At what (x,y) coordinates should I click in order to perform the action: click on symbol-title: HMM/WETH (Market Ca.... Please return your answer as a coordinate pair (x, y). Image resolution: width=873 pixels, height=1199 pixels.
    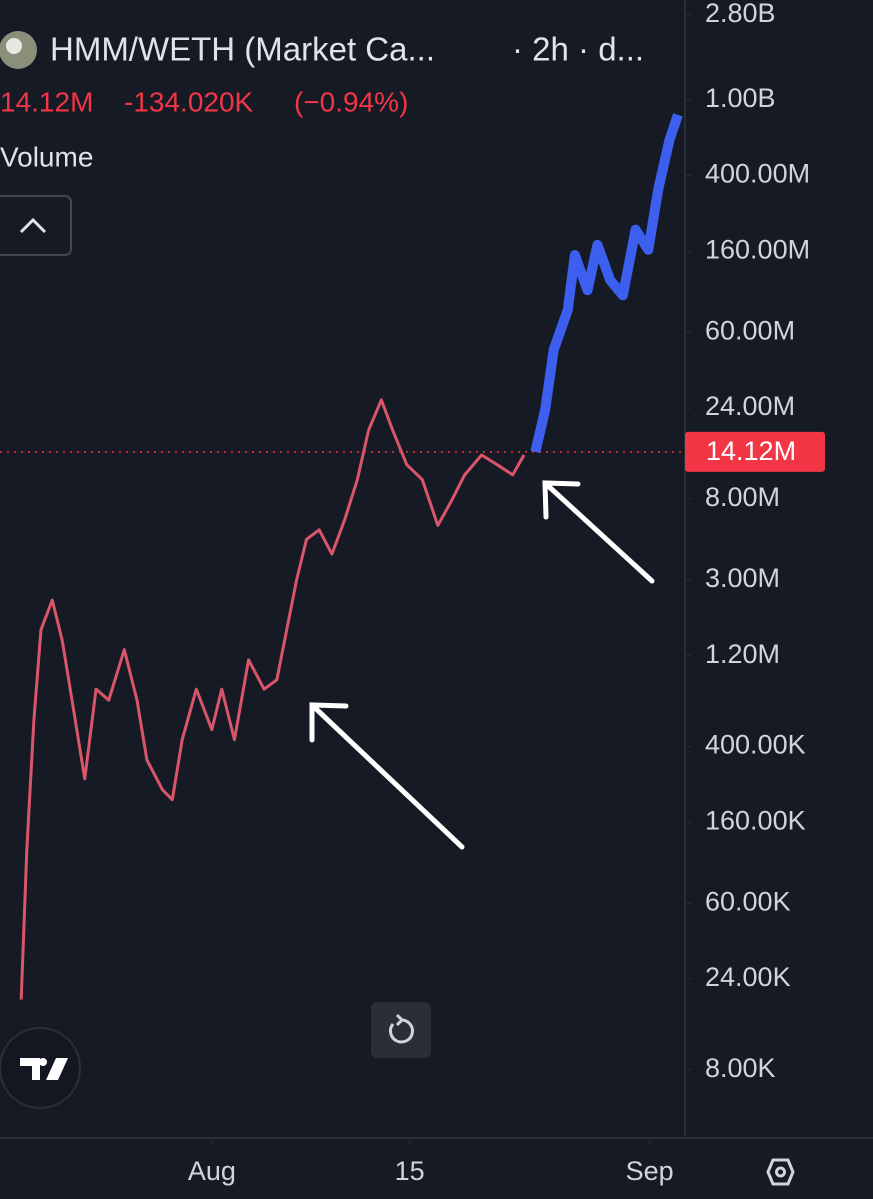
    Looking at the image, I should click on (242, 49).